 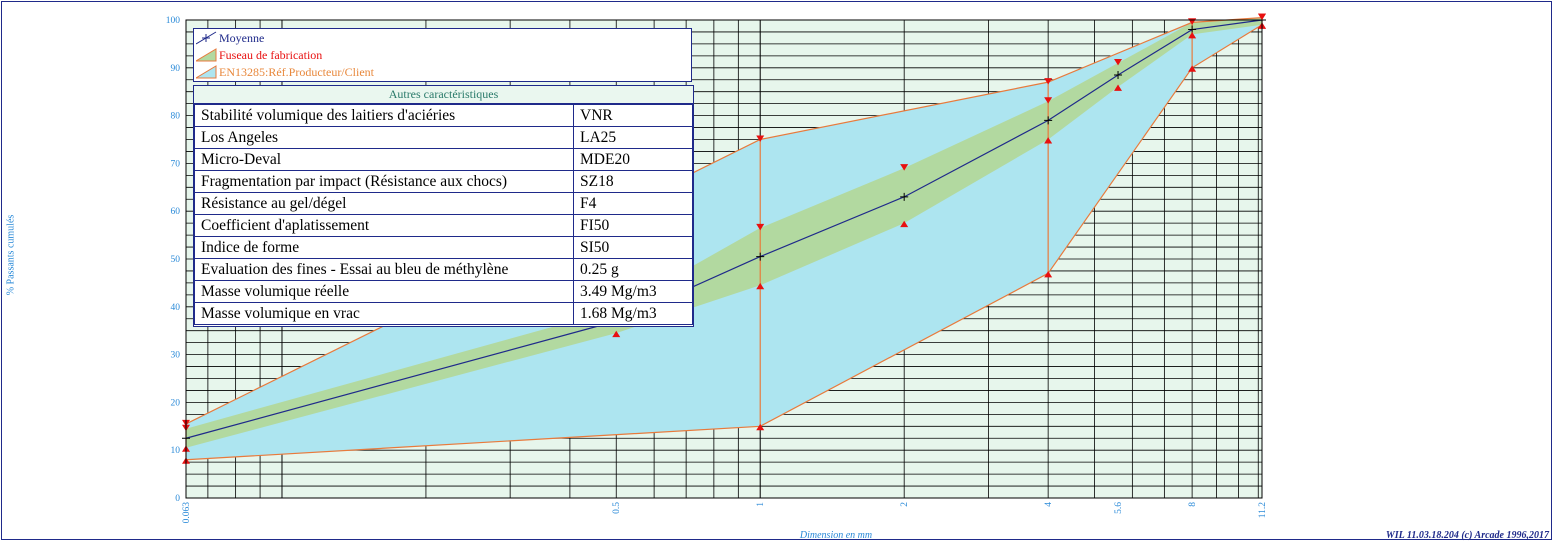 I want to click on property-row: Masse volumique en vrac 1.68 Mg/m3, so click(x=443, y=313).